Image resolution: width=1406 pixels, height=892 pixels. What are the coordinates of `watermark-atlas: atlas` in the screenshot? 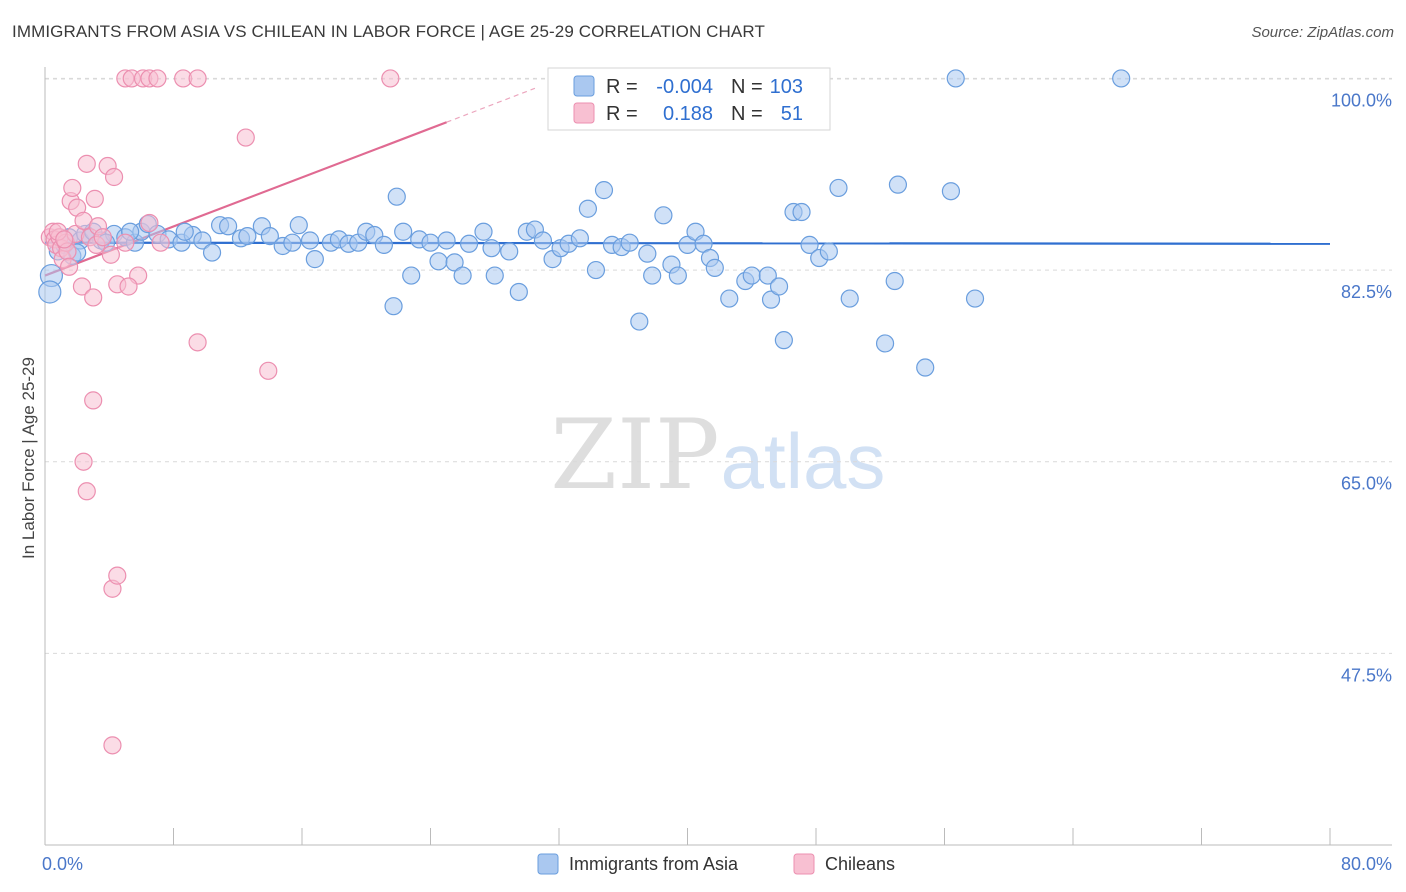 It's located at (803, 461).